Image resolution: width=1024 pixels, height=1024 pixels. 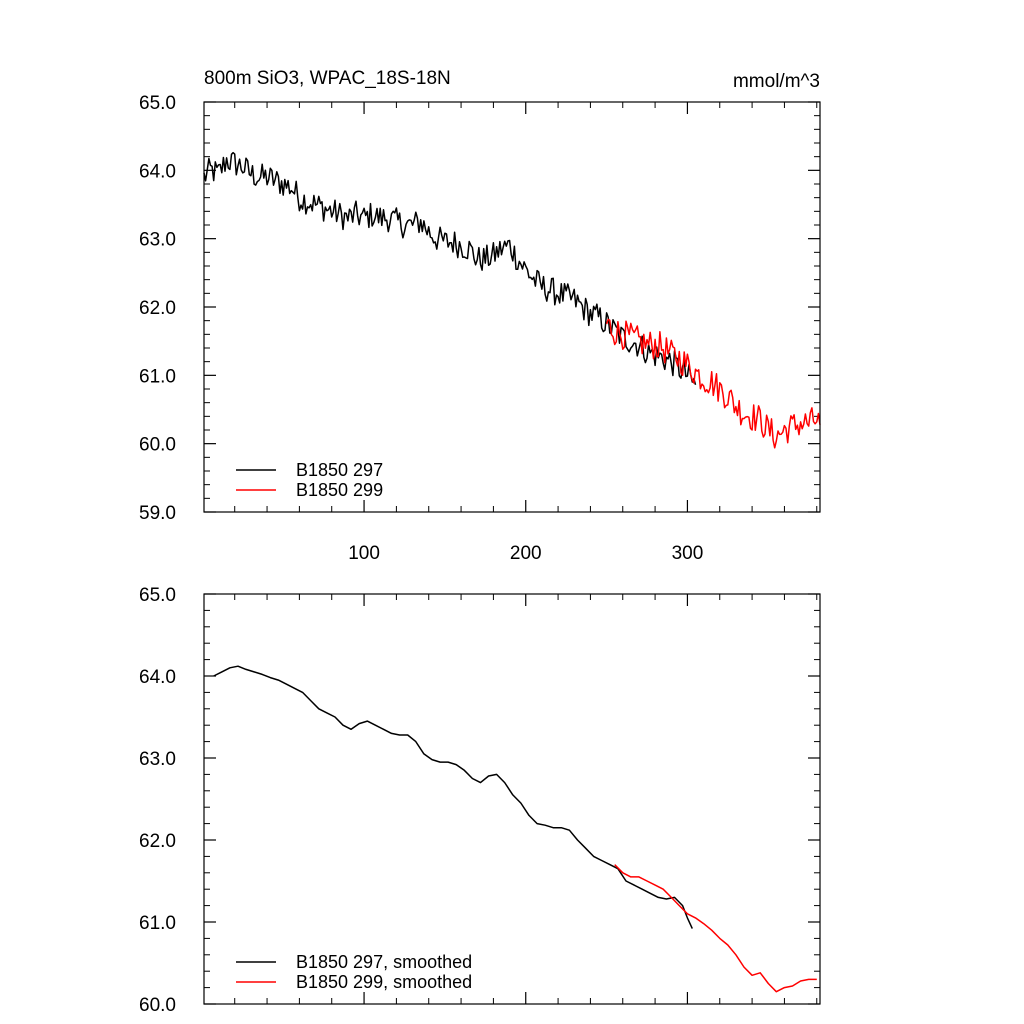 I want to click on units-label: mmol/m^3, so click(x=776, y=81).